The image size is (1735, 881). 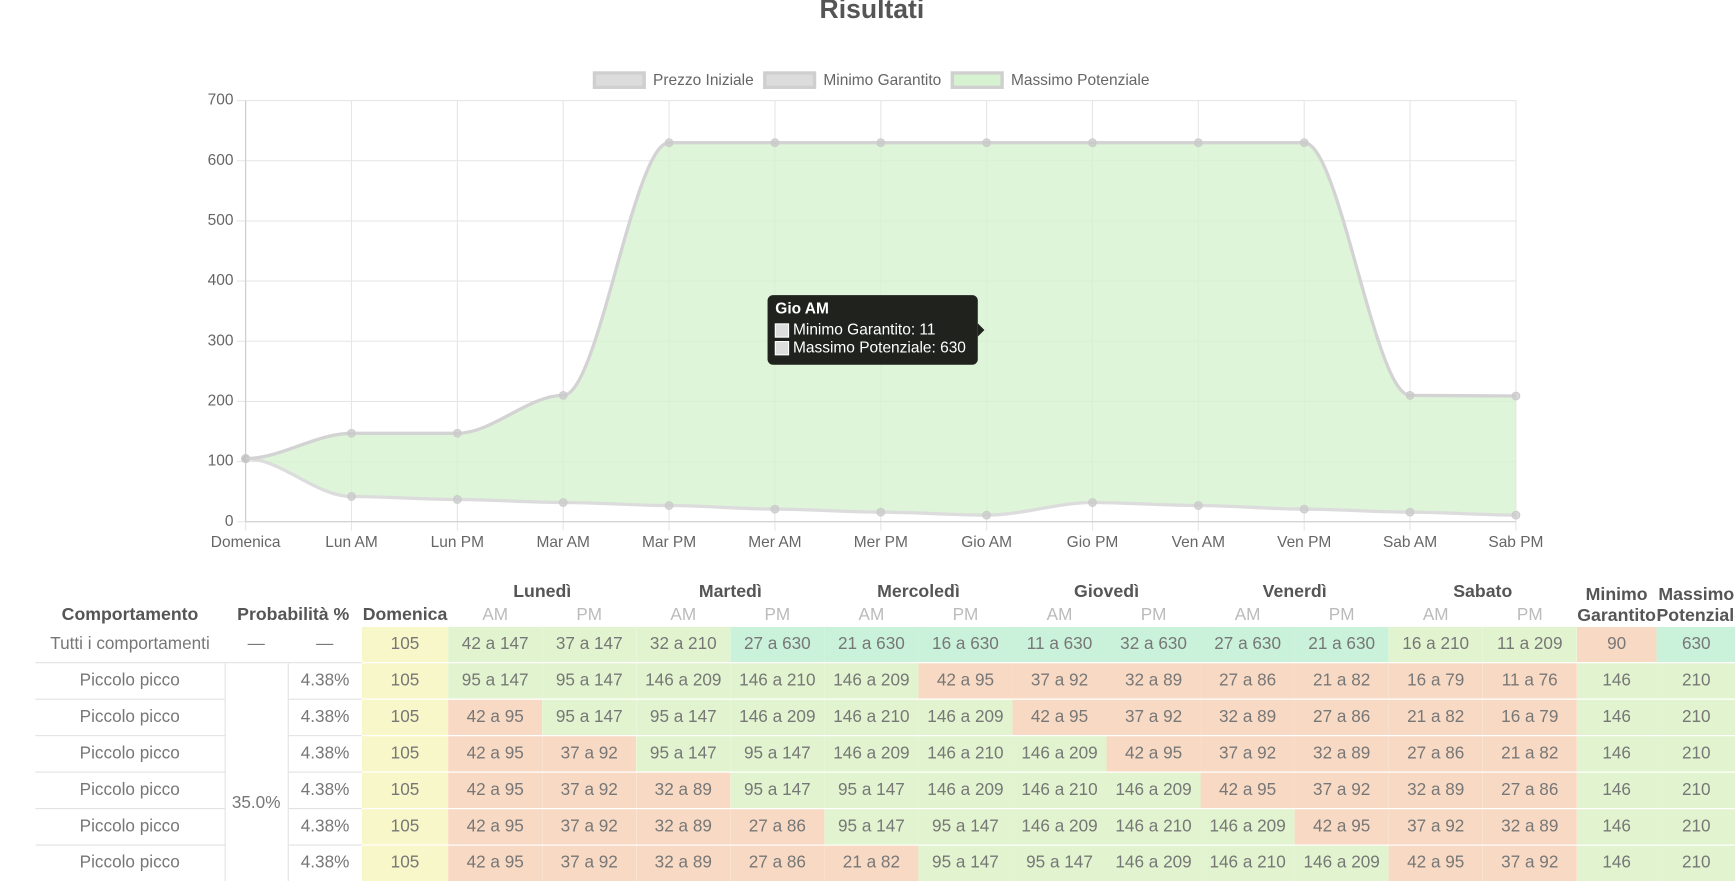 What do you see at coordinates (1304, 542) in the screenshot?
I see `x-tick-label: Ven PM` at bounding box center [1304, 542].